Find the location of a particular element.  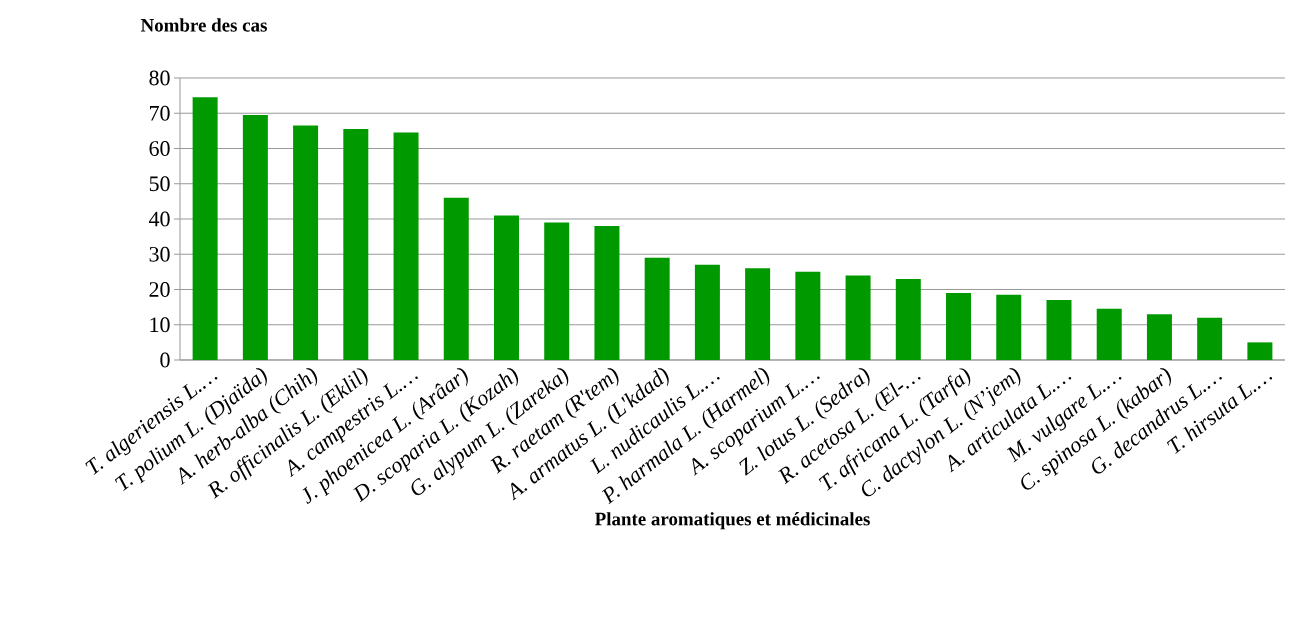

y-tick-label: 70 is located at coordinates (160, 113).